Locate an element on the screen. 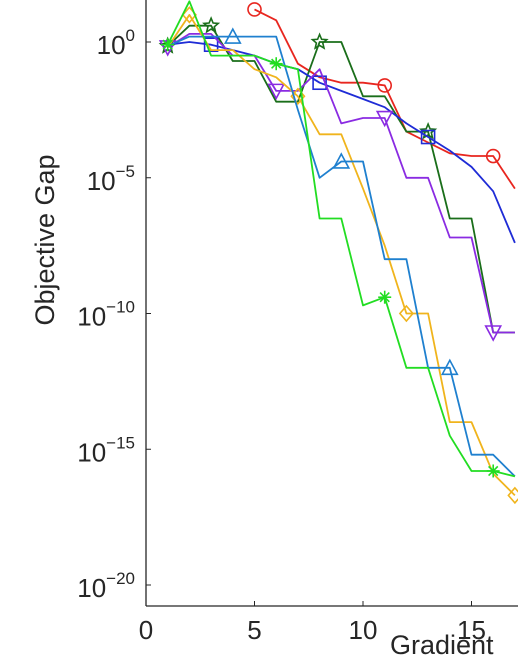 This screenshot has height=670, width=518. y-tick-label: 10⁻¹⁰ is located at coordinates (106, 315).